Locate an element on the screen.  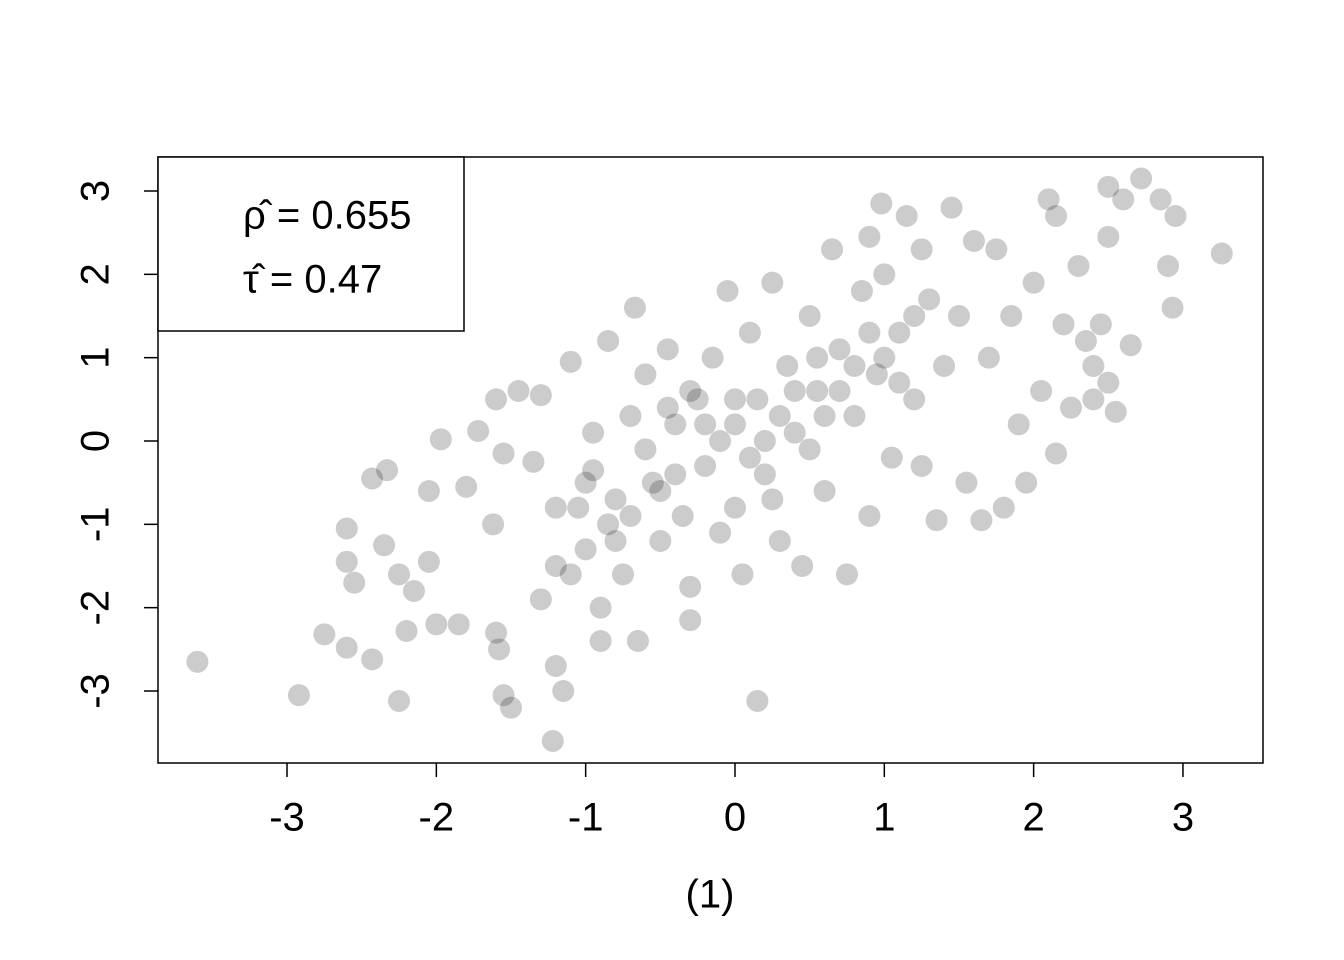
legend-text: τ̂ = 0.47 is located at coordinates (312, 280).